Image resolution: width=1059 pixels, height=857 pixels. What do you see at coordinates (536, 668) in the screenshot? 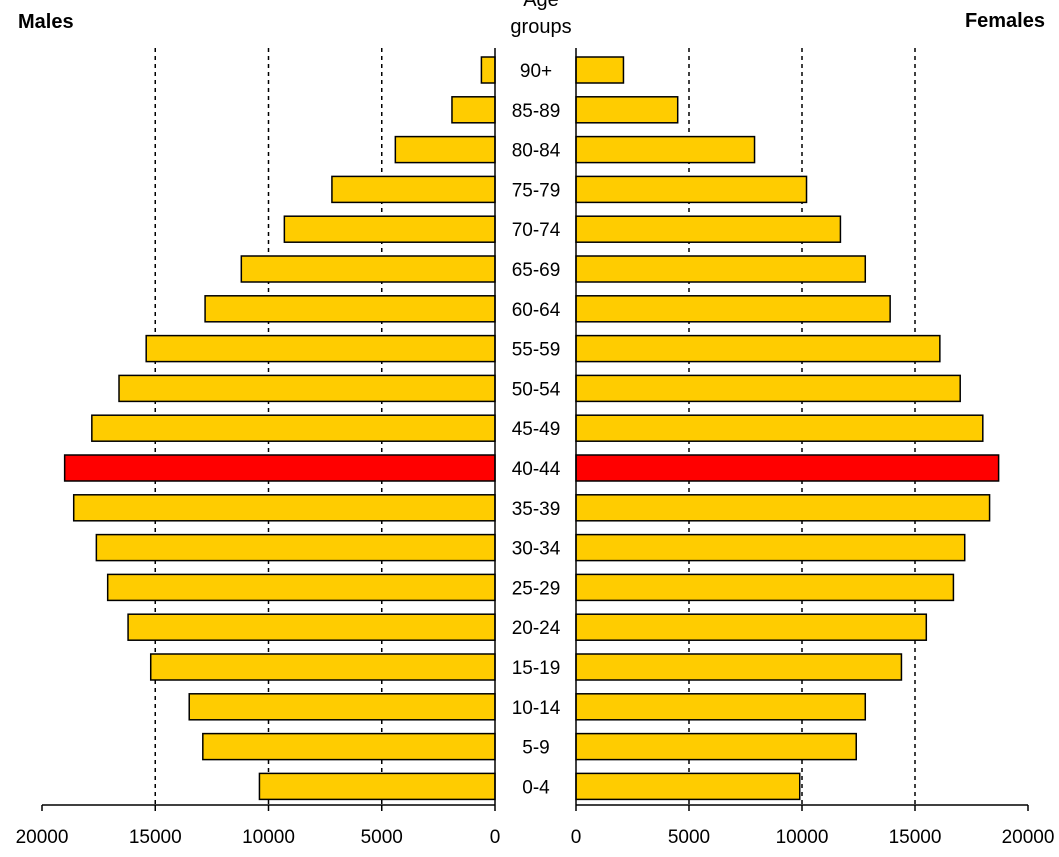
I see `age-label-15-19: 15-19` at bounding box center [536, 668].